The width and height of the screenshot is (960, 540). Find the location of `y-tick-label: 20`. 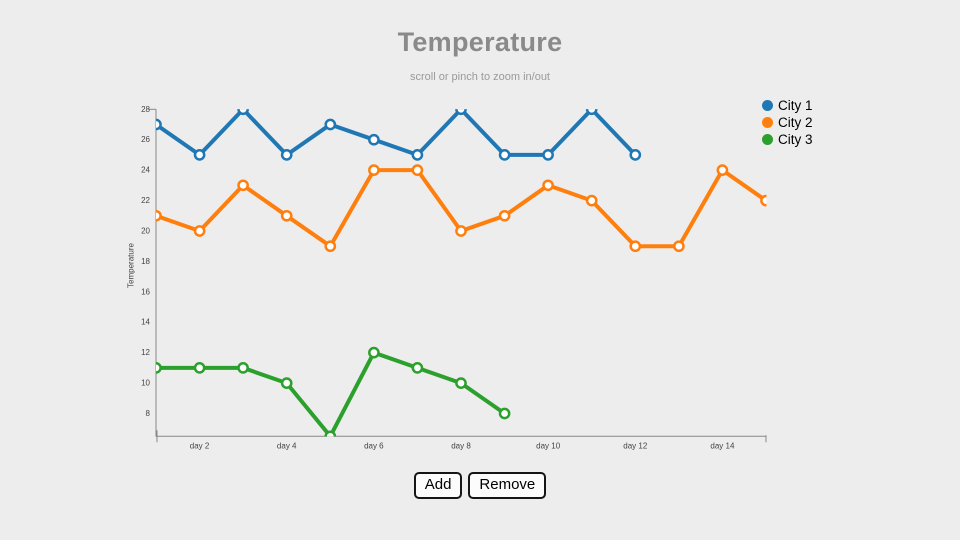

y-tick-label: 20 is located at coordinates (145, 230).